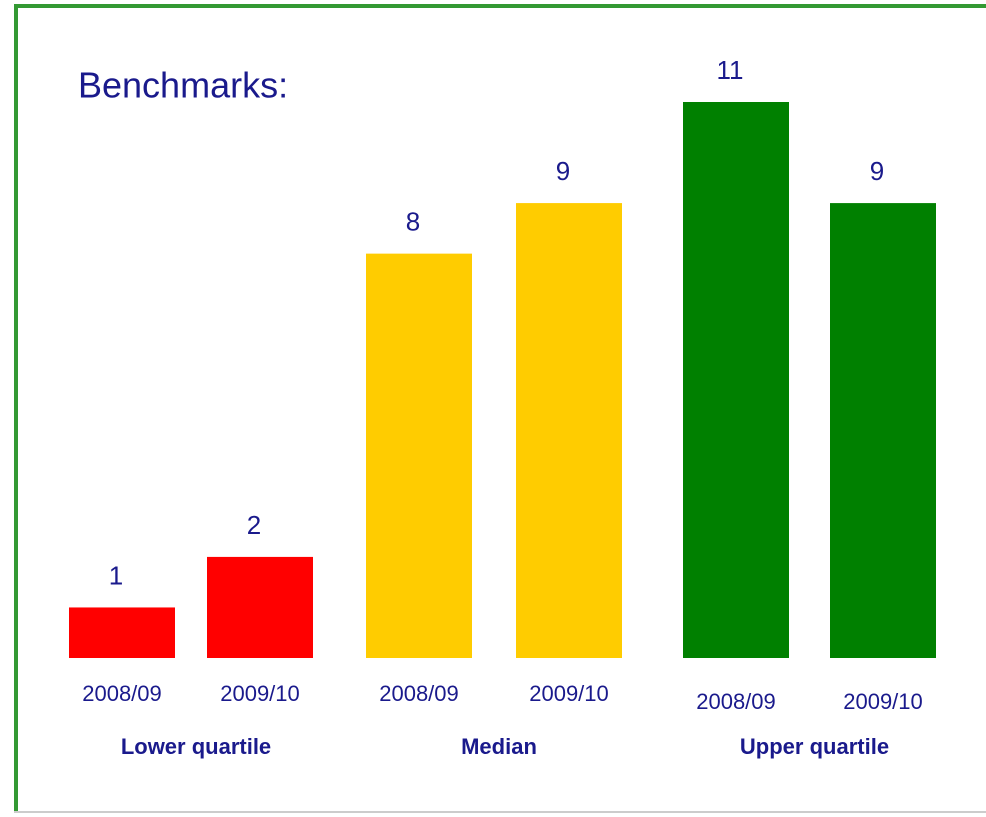  What do you see at coordinates (814, 746) in the screenshot?
I see `group-label: Upper quartile` at bounding box center [814, 746].